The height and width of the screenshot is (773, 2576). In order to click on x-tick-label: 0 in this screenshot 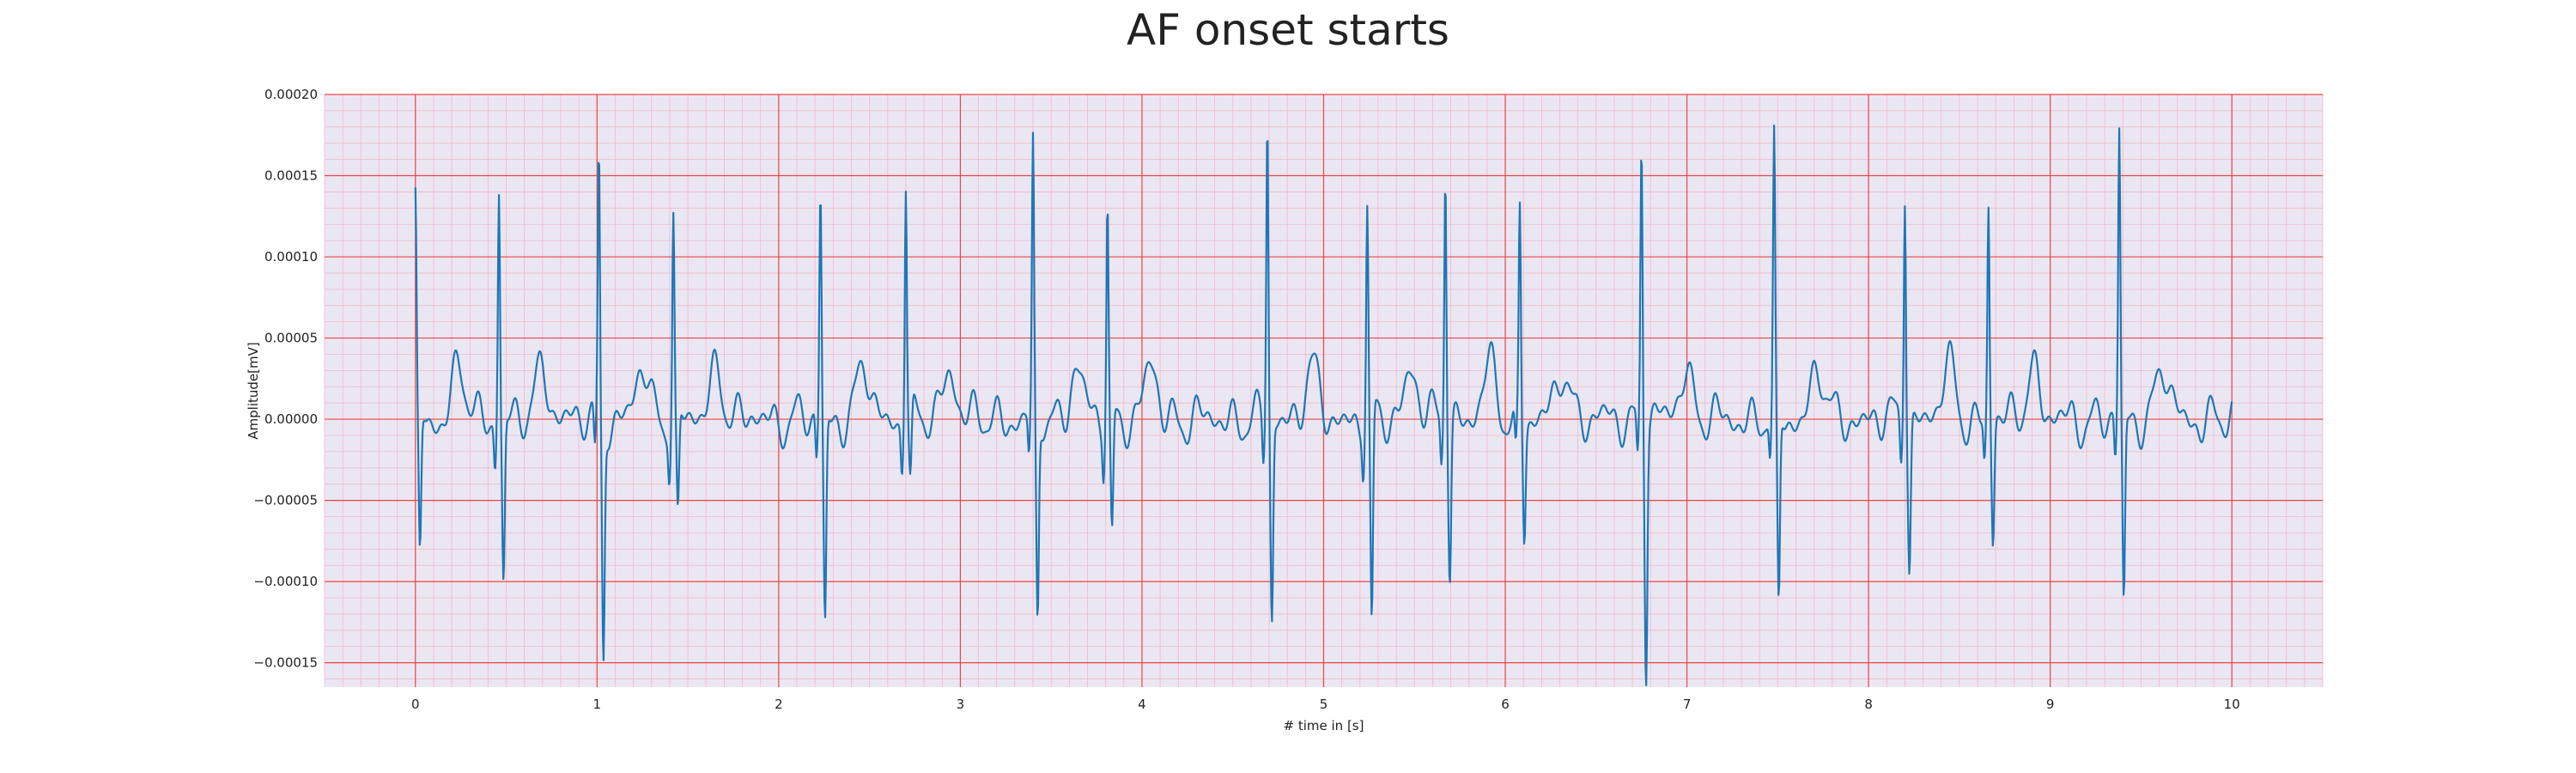, I will do `click(415, 704)`.